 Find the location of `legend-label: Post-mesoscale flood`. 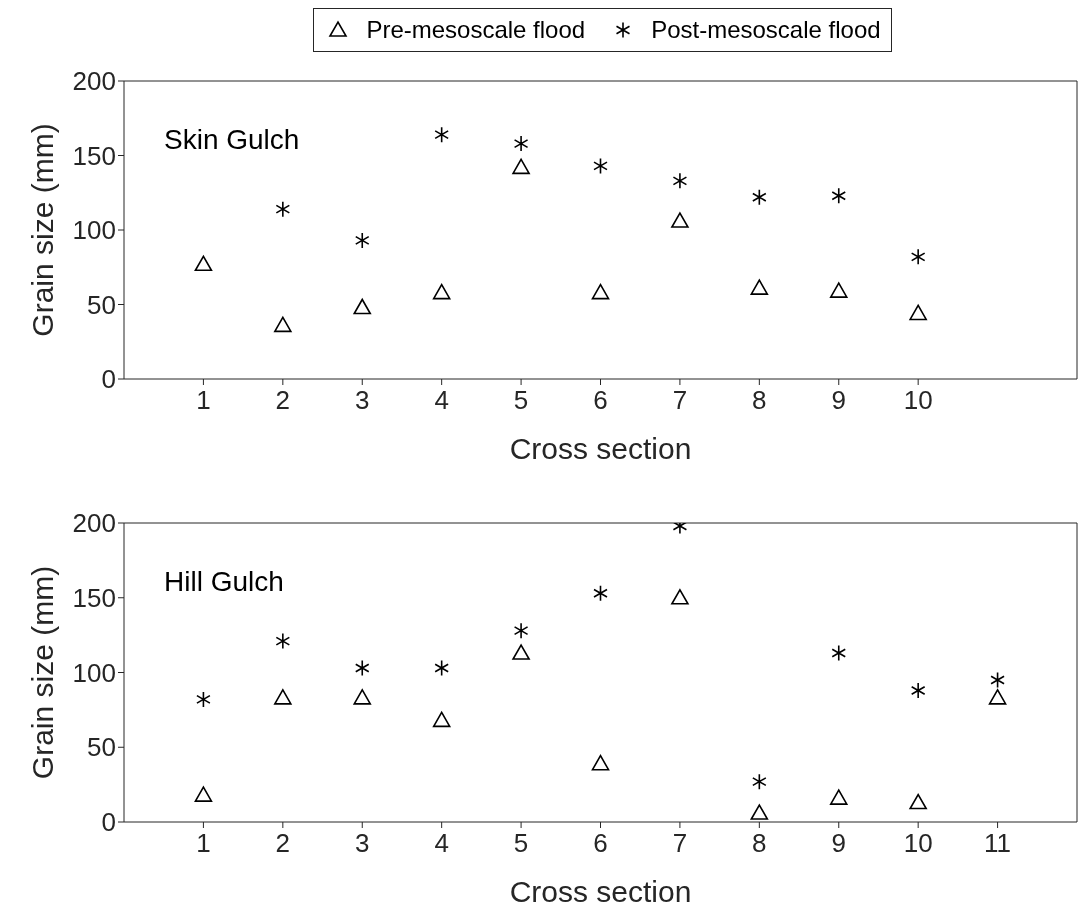

legend-label: Post-mesoscale flood is located at coordinates (766, 30).